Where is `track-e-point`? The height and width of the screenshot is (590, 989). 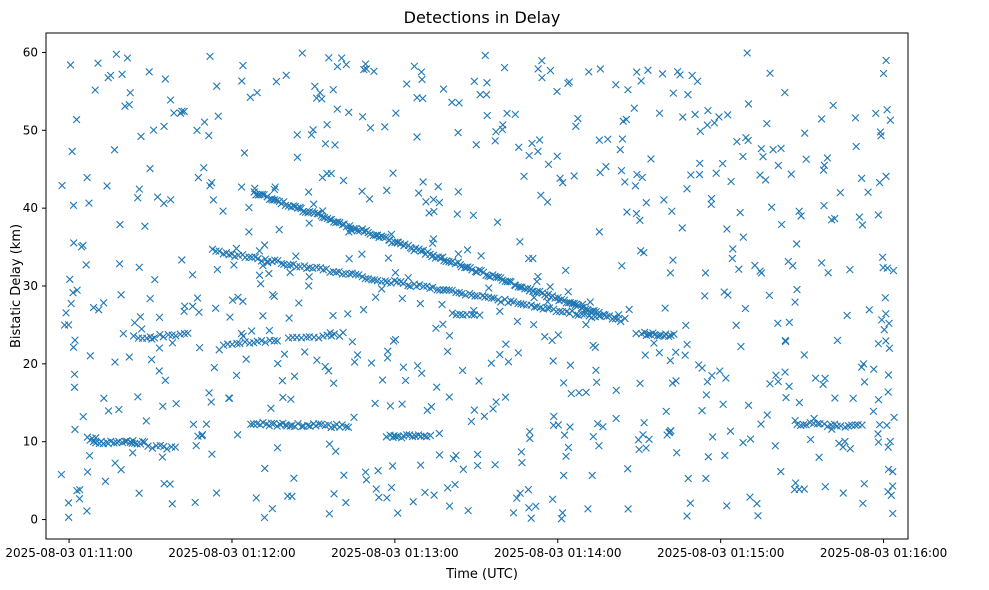 track-e-point is located at coordinates (418, 435).